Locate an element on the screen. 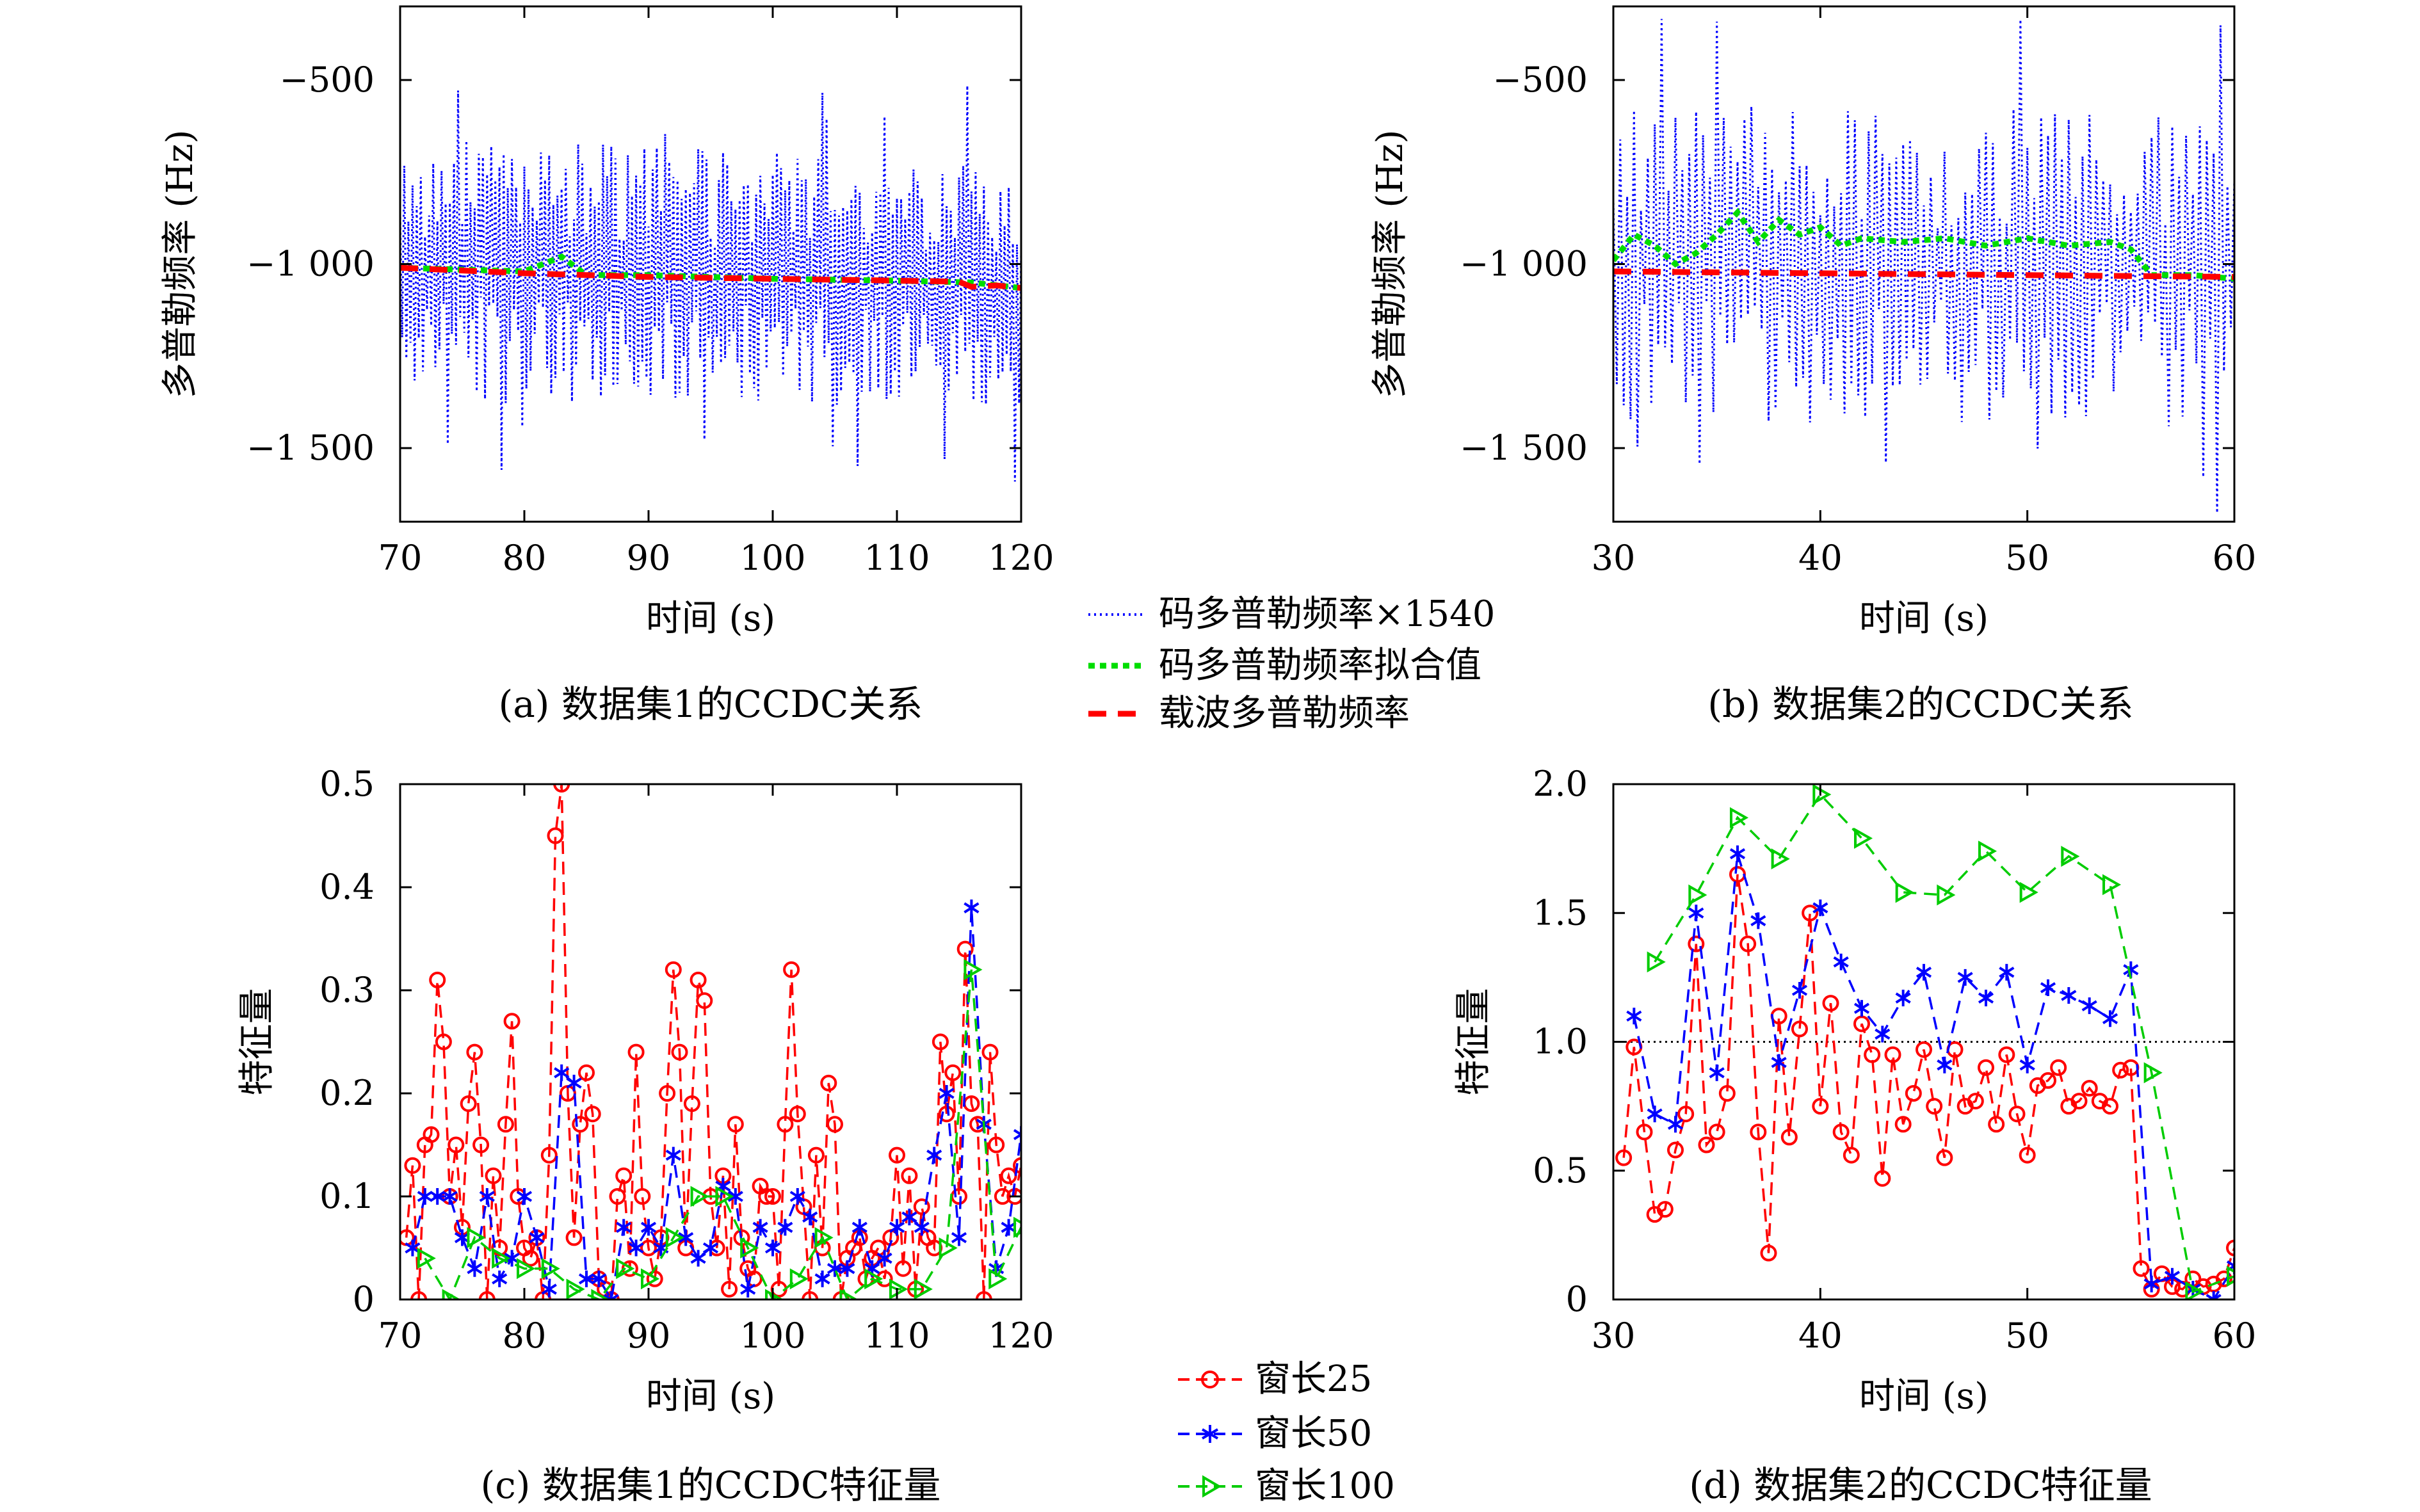 The width and height of the screenshot is (2420, 1512). caption-b: (b) 数据集2的CCDC关系 is located at coordinates (1920, 704).